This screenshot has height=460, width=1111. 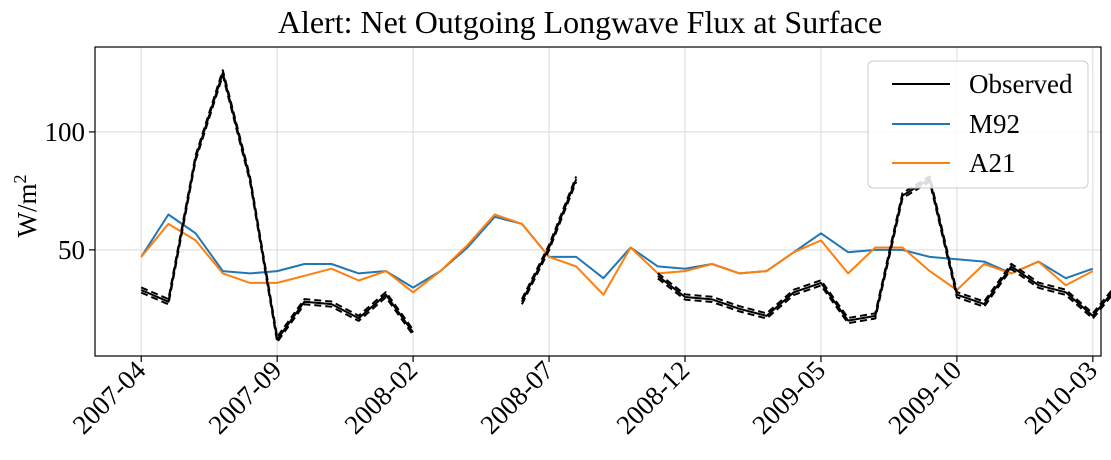 What do you see at coordinates (71, 250) in the screenshot?
I see `y-tick-label: 50` at bounding box center [71, 250].